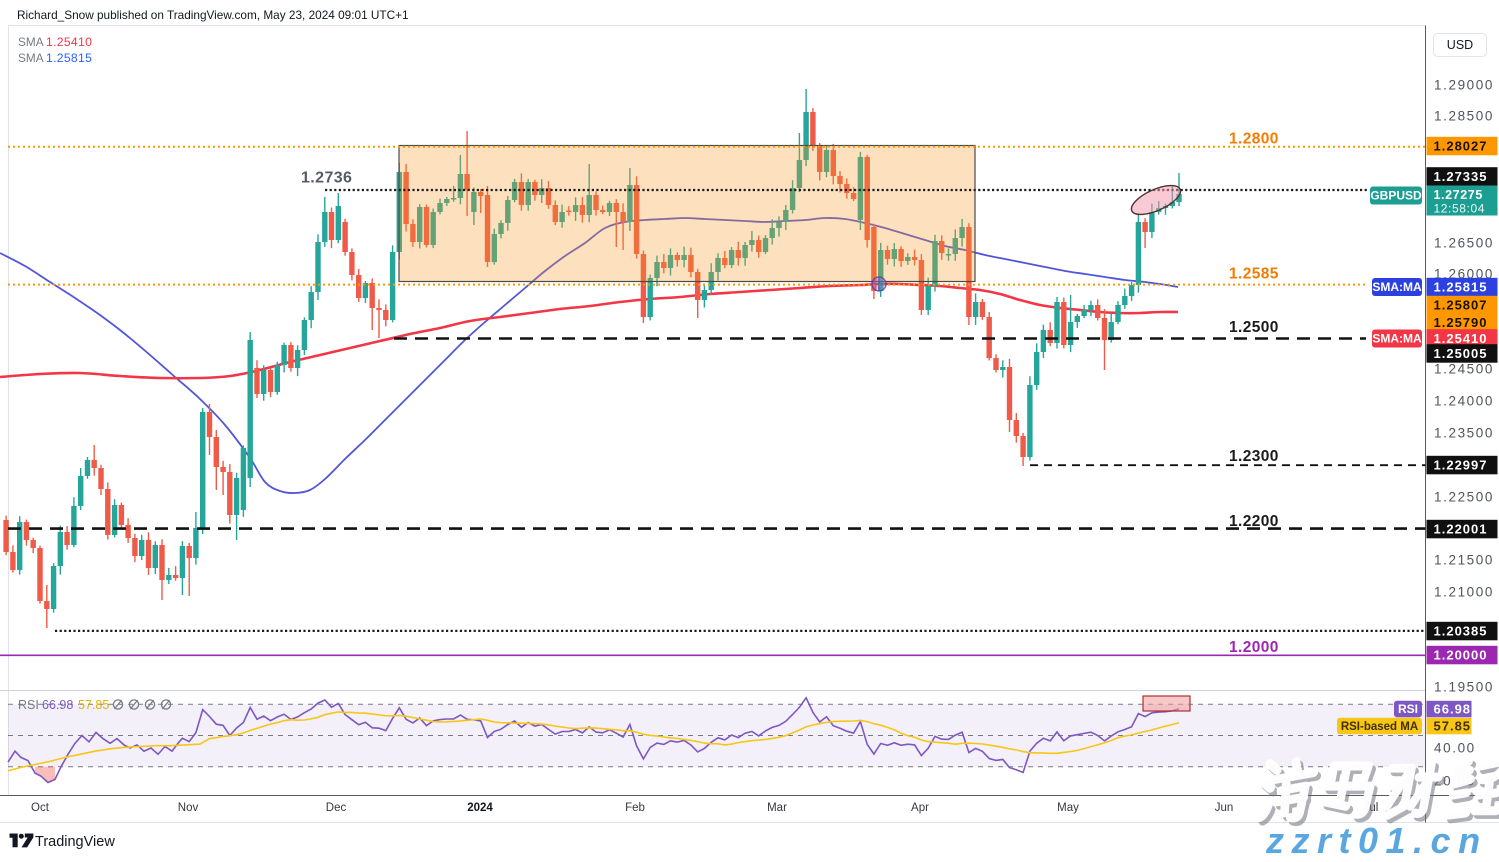  Describe the element at coordinates (1461, 145) in the screenshot. I see `svg-text: 1.28027` at that location.